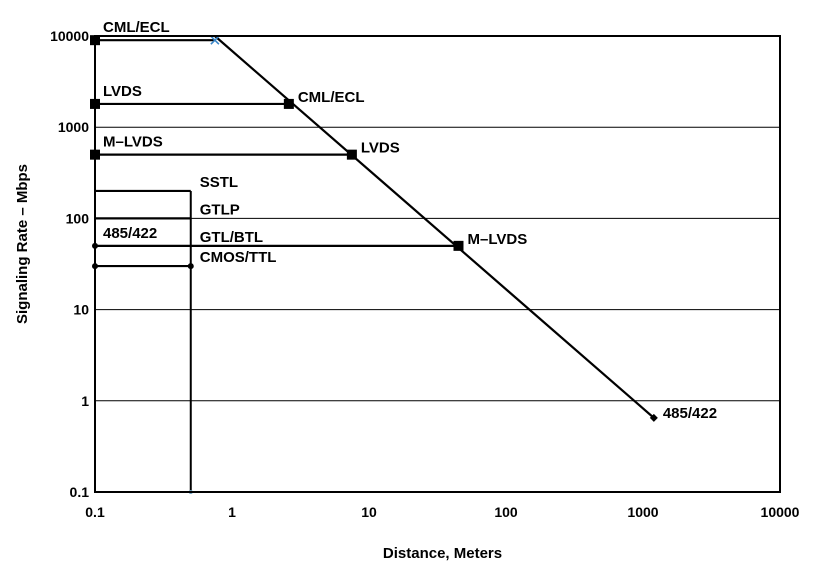  Describe the element at coordinates (130, 233) in the screenshot. I see `series-left-label: 485/422` at that location.